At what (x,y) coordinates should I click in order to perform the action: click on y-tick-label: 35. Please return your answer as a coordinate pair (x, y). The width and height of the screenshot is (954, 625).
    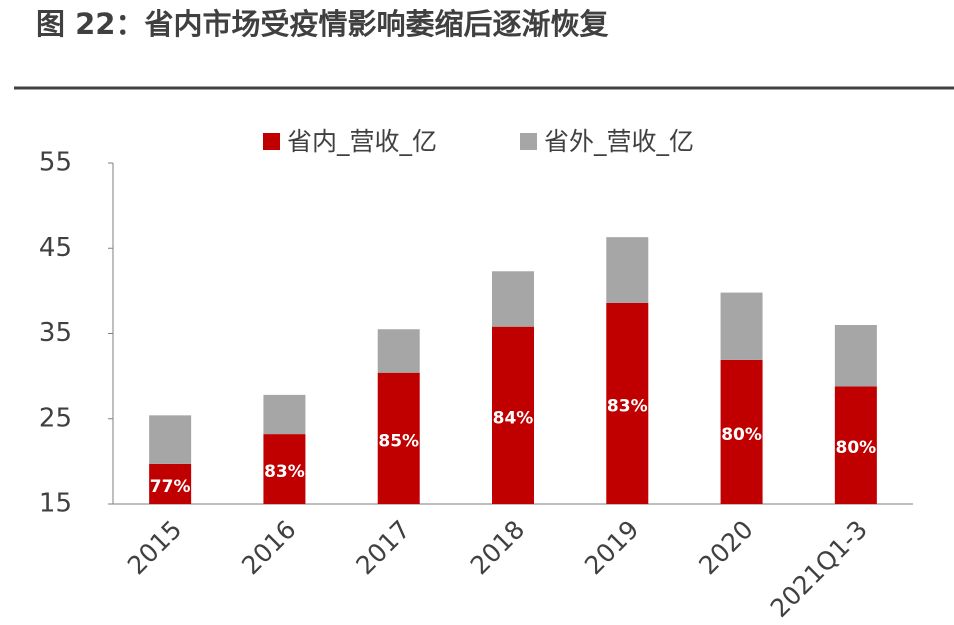
    Looking at the image, I should click on (55, 333).